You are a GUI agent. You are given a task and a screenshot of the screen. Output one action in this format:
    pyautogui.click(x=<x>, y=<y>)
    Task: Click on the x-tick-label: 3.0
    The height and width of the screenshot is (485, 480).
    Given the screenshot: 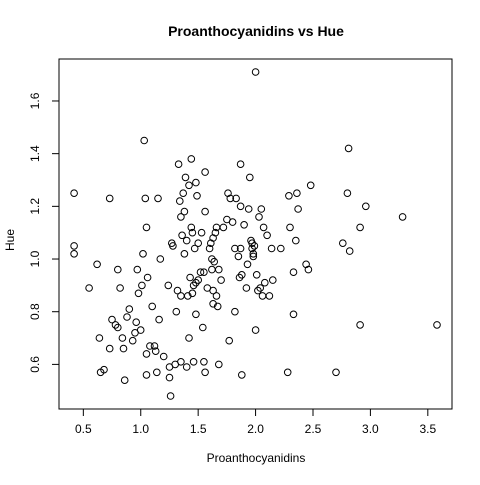 What is the action you would take?
    pyautogui.click(x=370, y=429)
    